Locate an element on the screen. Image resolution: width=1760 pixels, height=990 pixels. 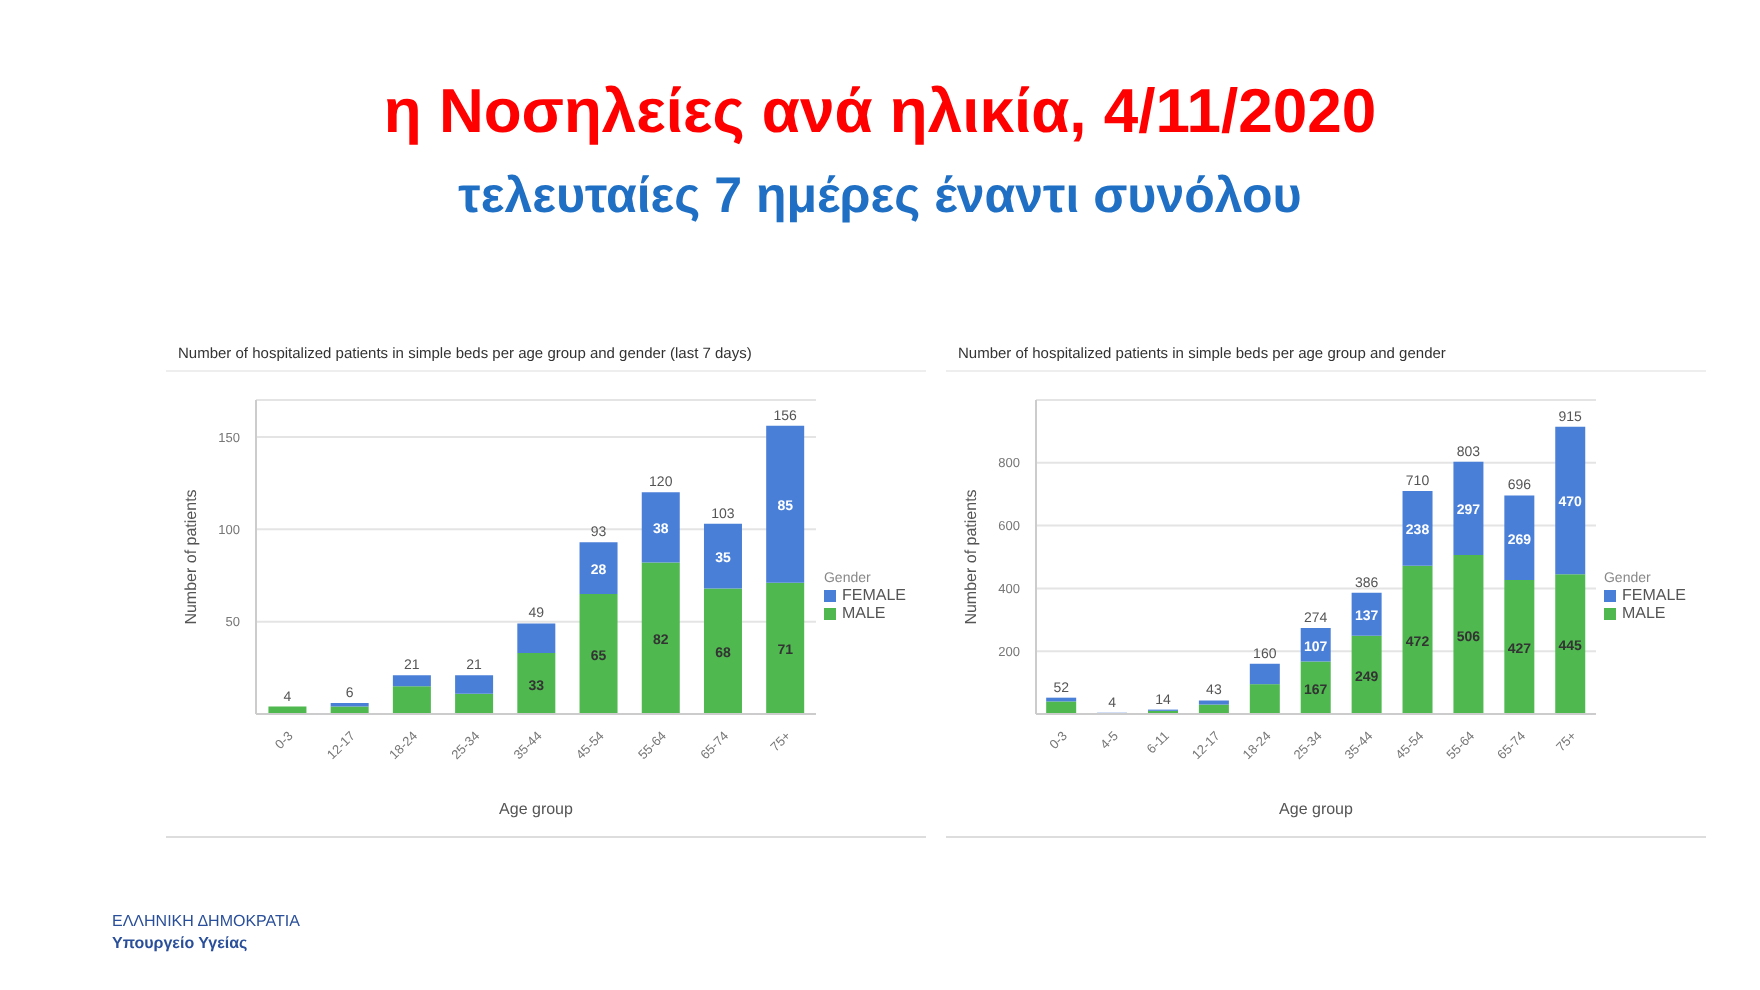
text: η Νοσηλείες ανά ηλικία, 4/11/2020 is located at coordinates (880, 112).